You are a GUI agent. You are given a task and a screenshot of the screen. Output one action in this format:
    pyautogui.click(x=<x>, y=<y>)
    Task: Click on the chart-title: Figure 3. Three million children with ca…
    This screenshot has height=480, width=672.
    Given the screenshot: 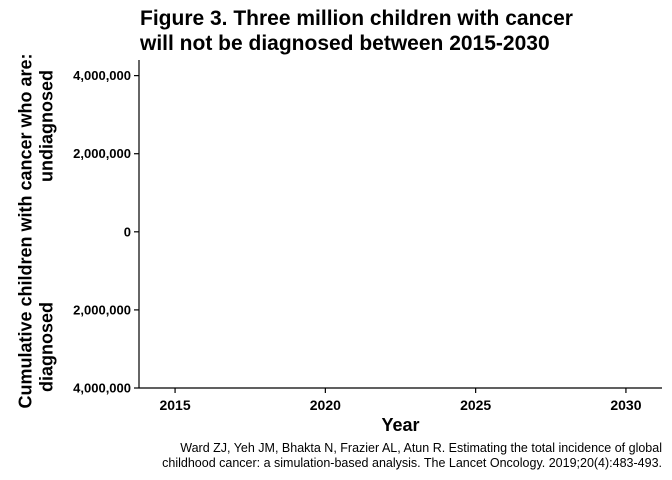 What is the action you would take?
    pyautogui.click(x=356, y=31)
    